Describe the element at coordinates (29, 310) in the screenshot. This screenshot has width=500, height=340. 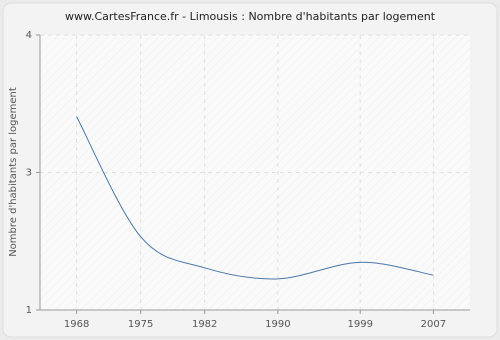
I see `y-tick-label: 1` at that location.